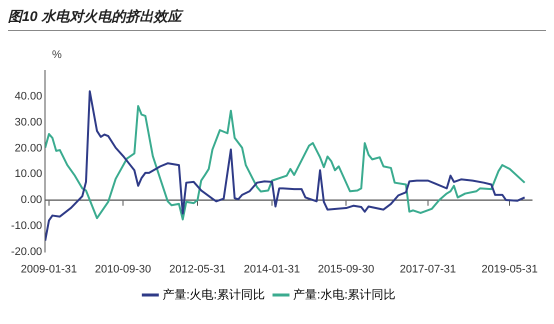 This screenshot has height=324, width=554. Describe the element at coordinates (277, 19) in the screenshot. I see `chart-title: 图10 水电对火电的挤出效应` at that location.